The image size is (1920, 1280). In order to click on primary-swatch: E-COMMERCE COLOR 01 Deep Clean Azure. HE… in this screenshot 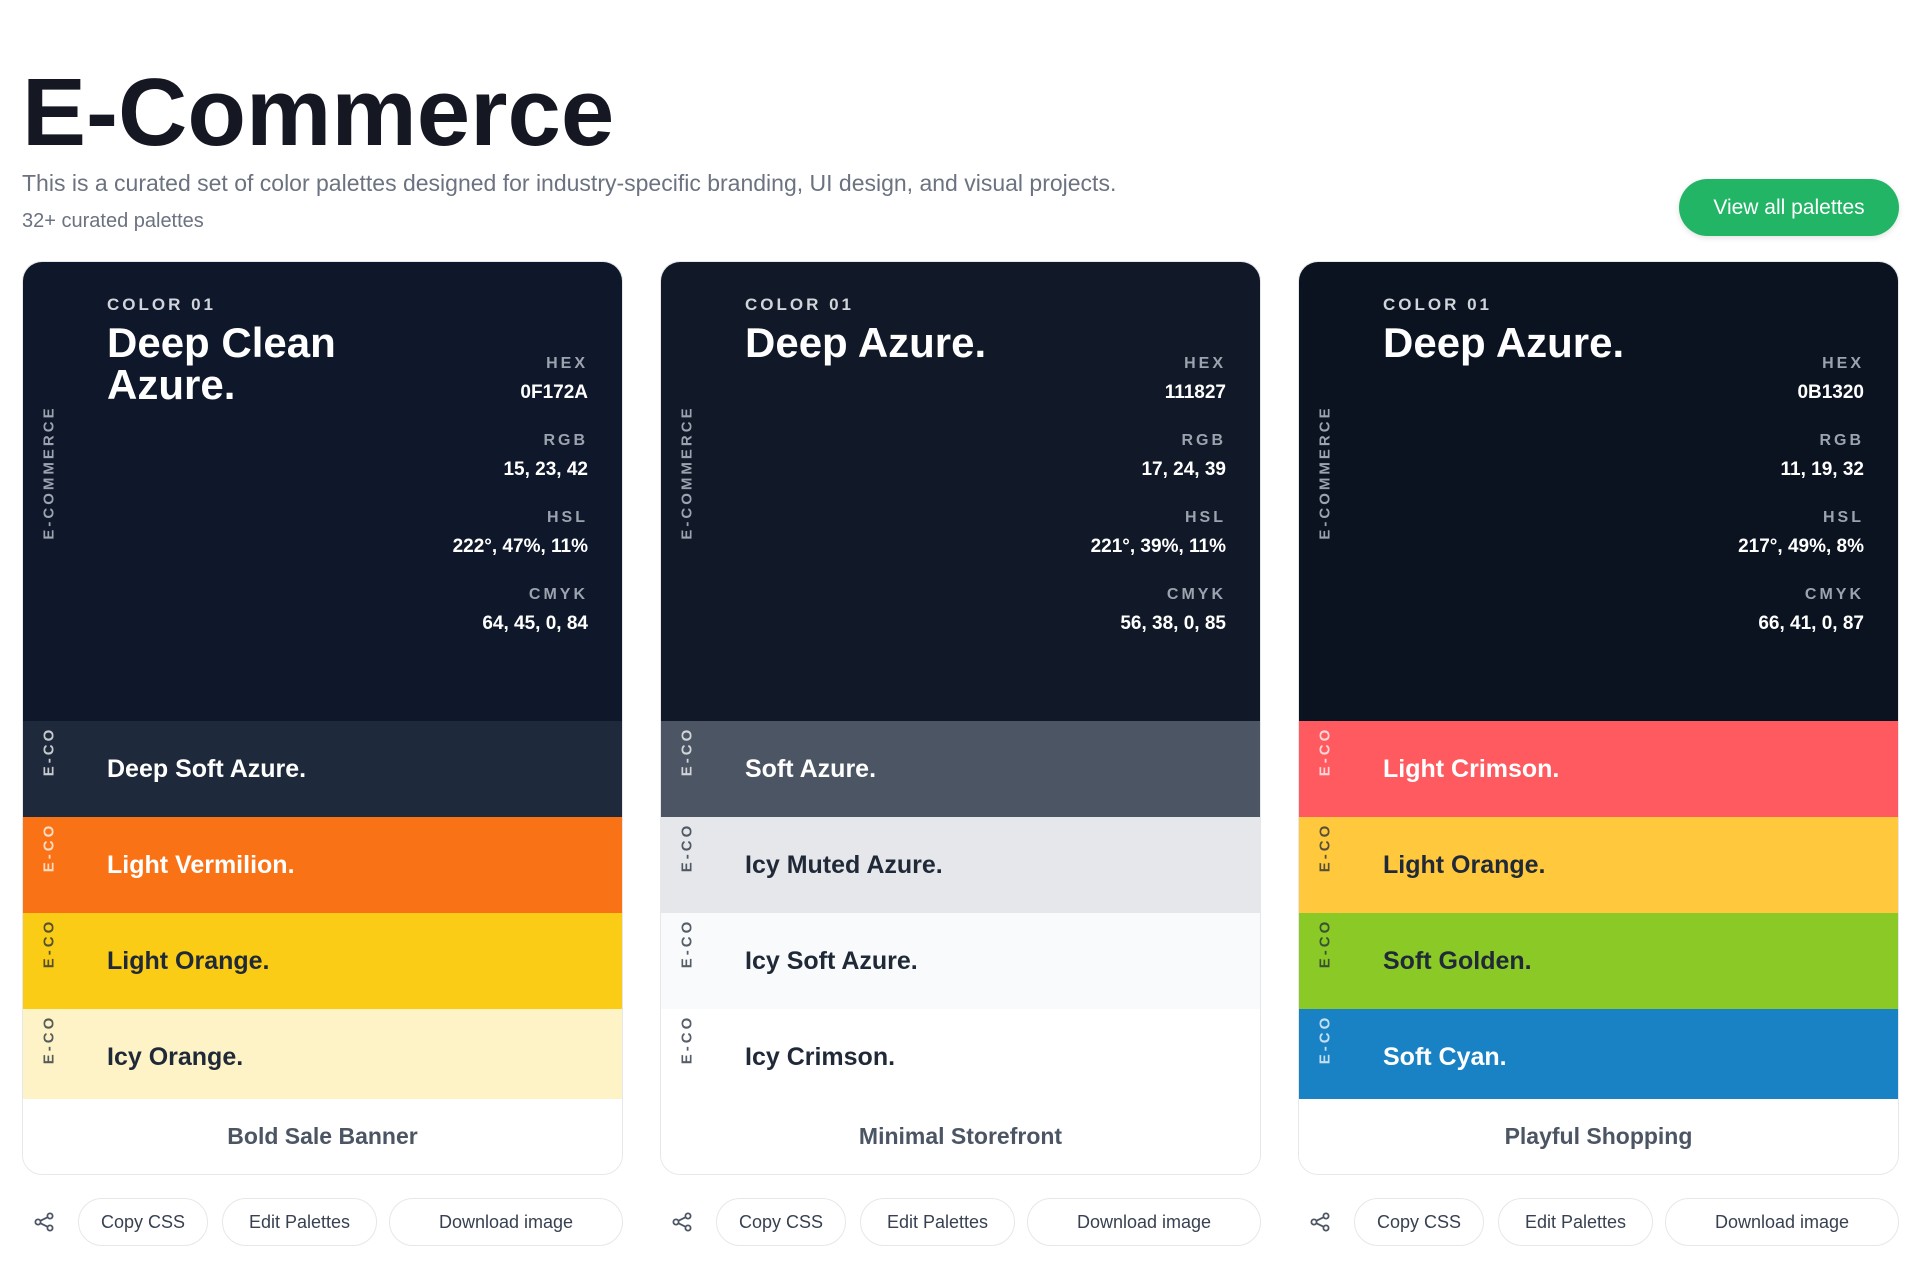, I will do `click(322, 491)`.